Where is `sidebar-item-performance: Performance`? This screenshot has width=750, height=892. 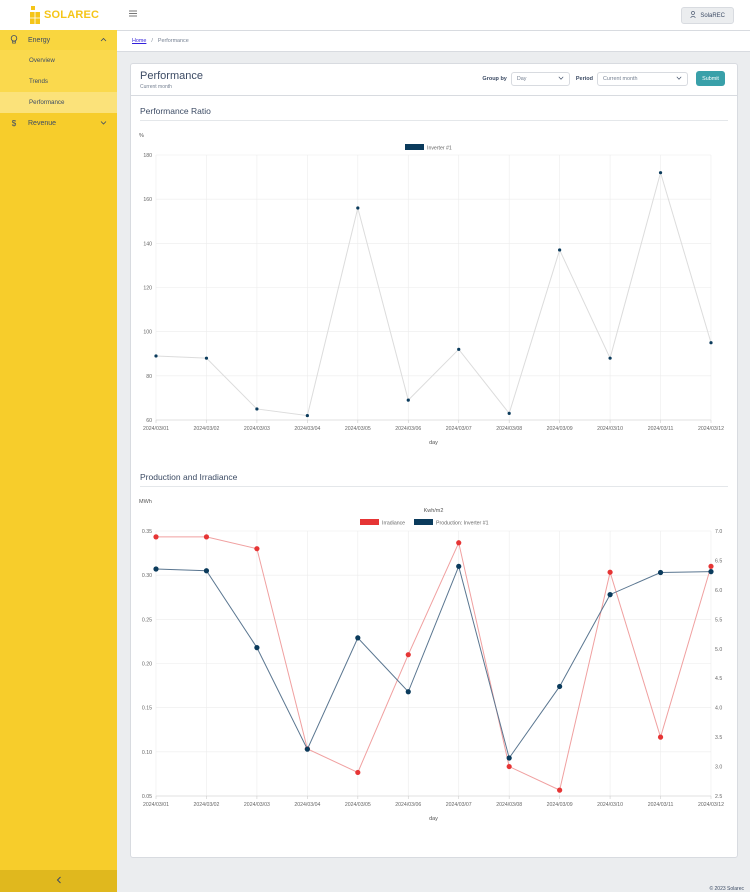 sidebar-item-performance: Performance is located at coordinates (58, 102).